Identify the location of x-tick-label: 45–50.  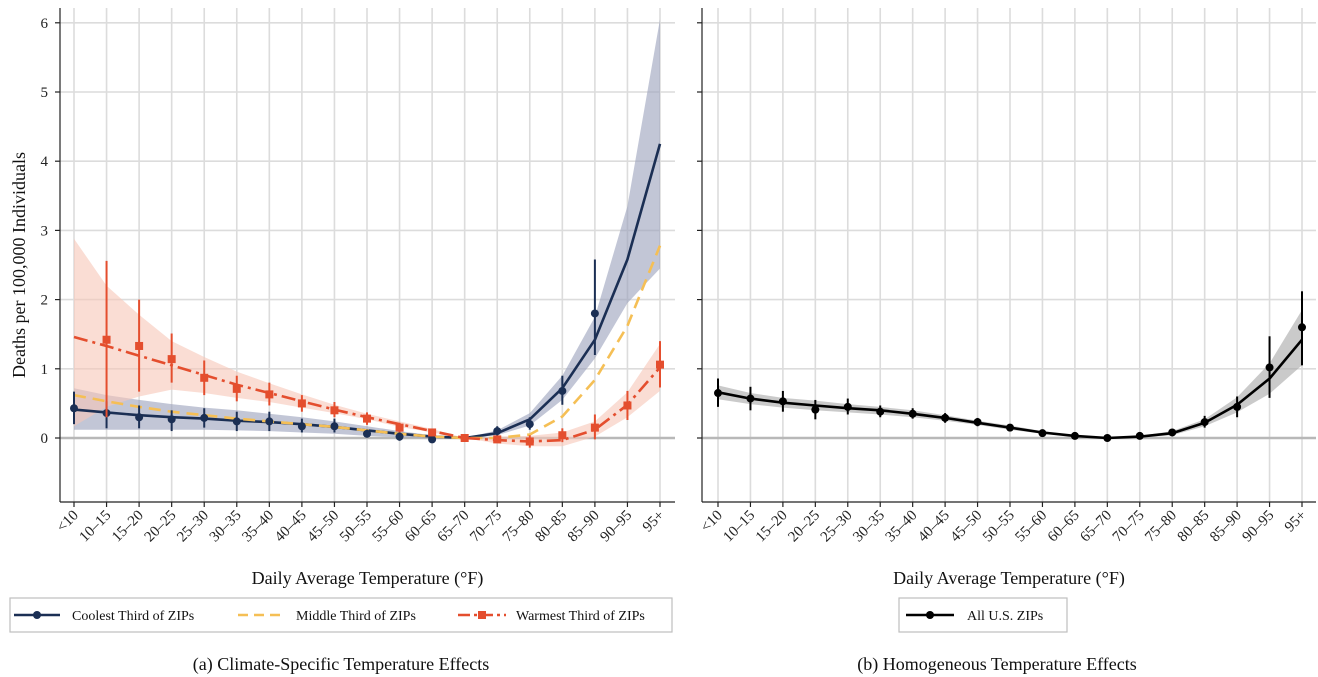
(323, 527).